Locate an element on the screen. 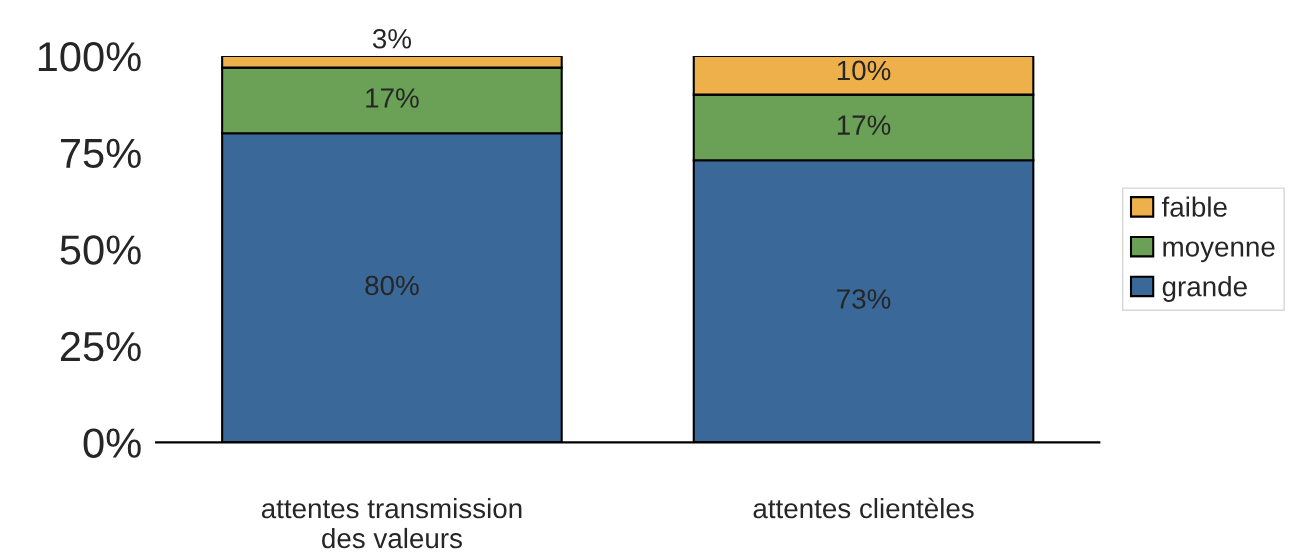 This screenshot has width=1301, height=560. x-tick-label: attentes clientèles is located at coordinates (863, 508).